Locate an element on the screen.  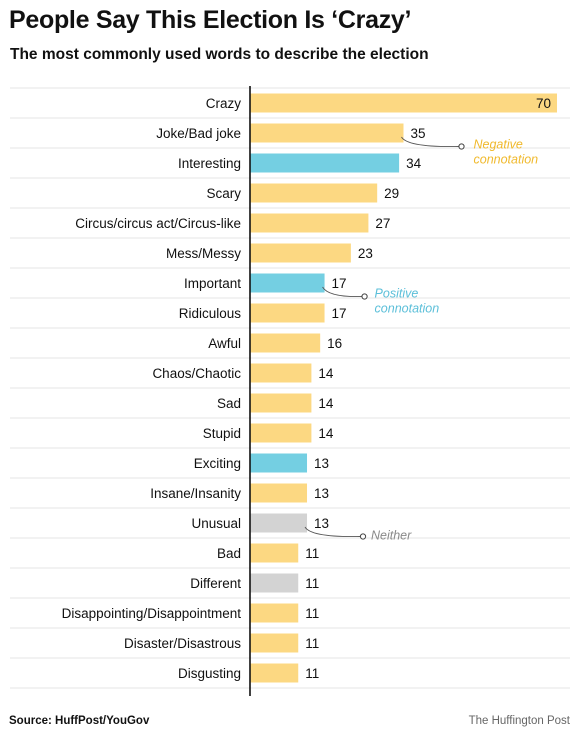
category-label: Bad is located at coordinates (229, 553).